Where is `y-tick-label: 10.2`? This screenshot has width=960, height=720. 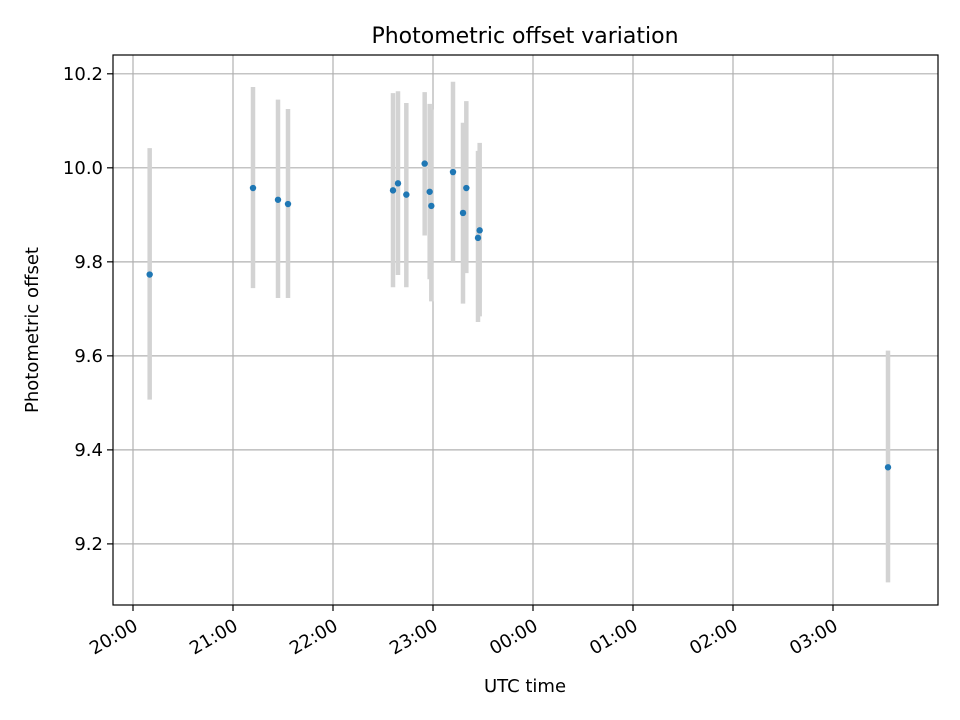 y-tick-label: 10.2 is located at coordinates (83, 74).